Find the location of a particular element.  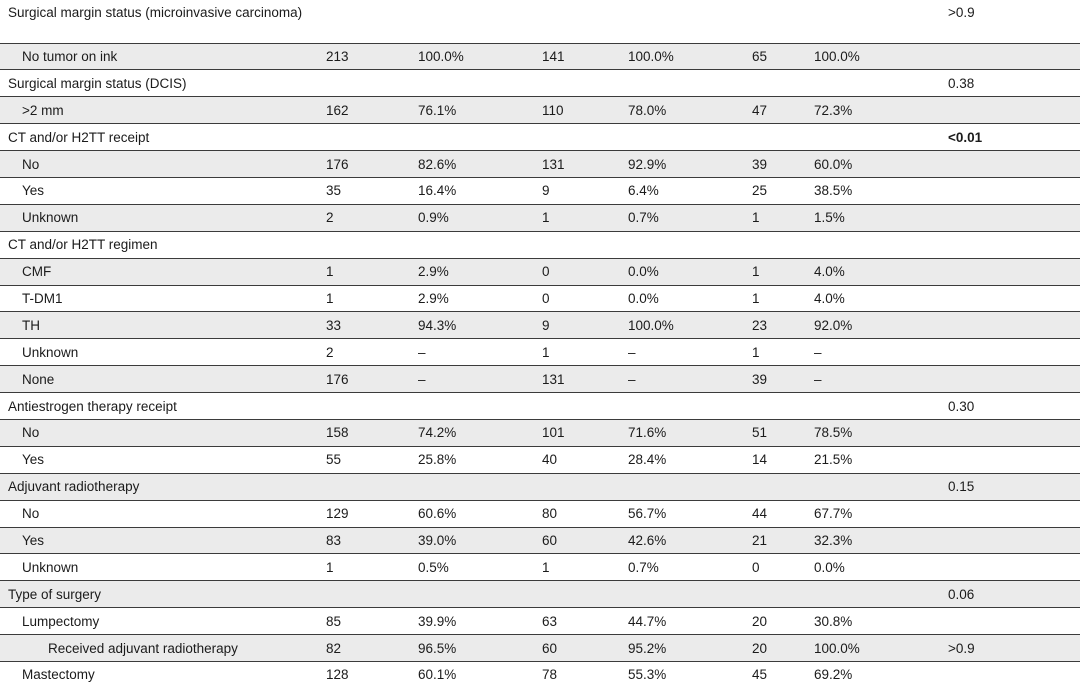

pct3-cell: – is located at coordinates (873, 352).